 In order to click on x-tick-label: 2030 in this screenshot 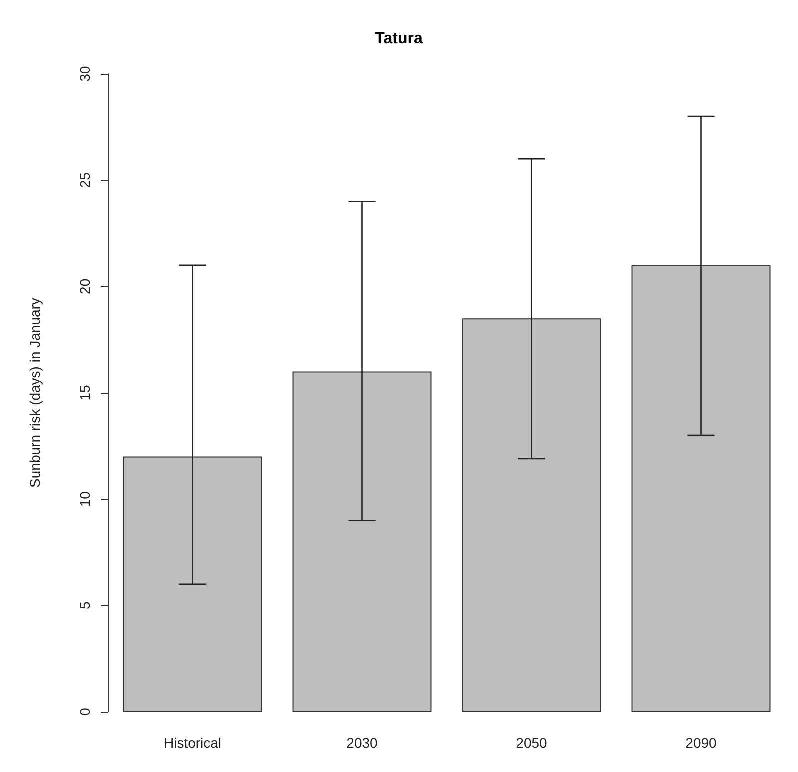, I will do `click(362, 743)`.